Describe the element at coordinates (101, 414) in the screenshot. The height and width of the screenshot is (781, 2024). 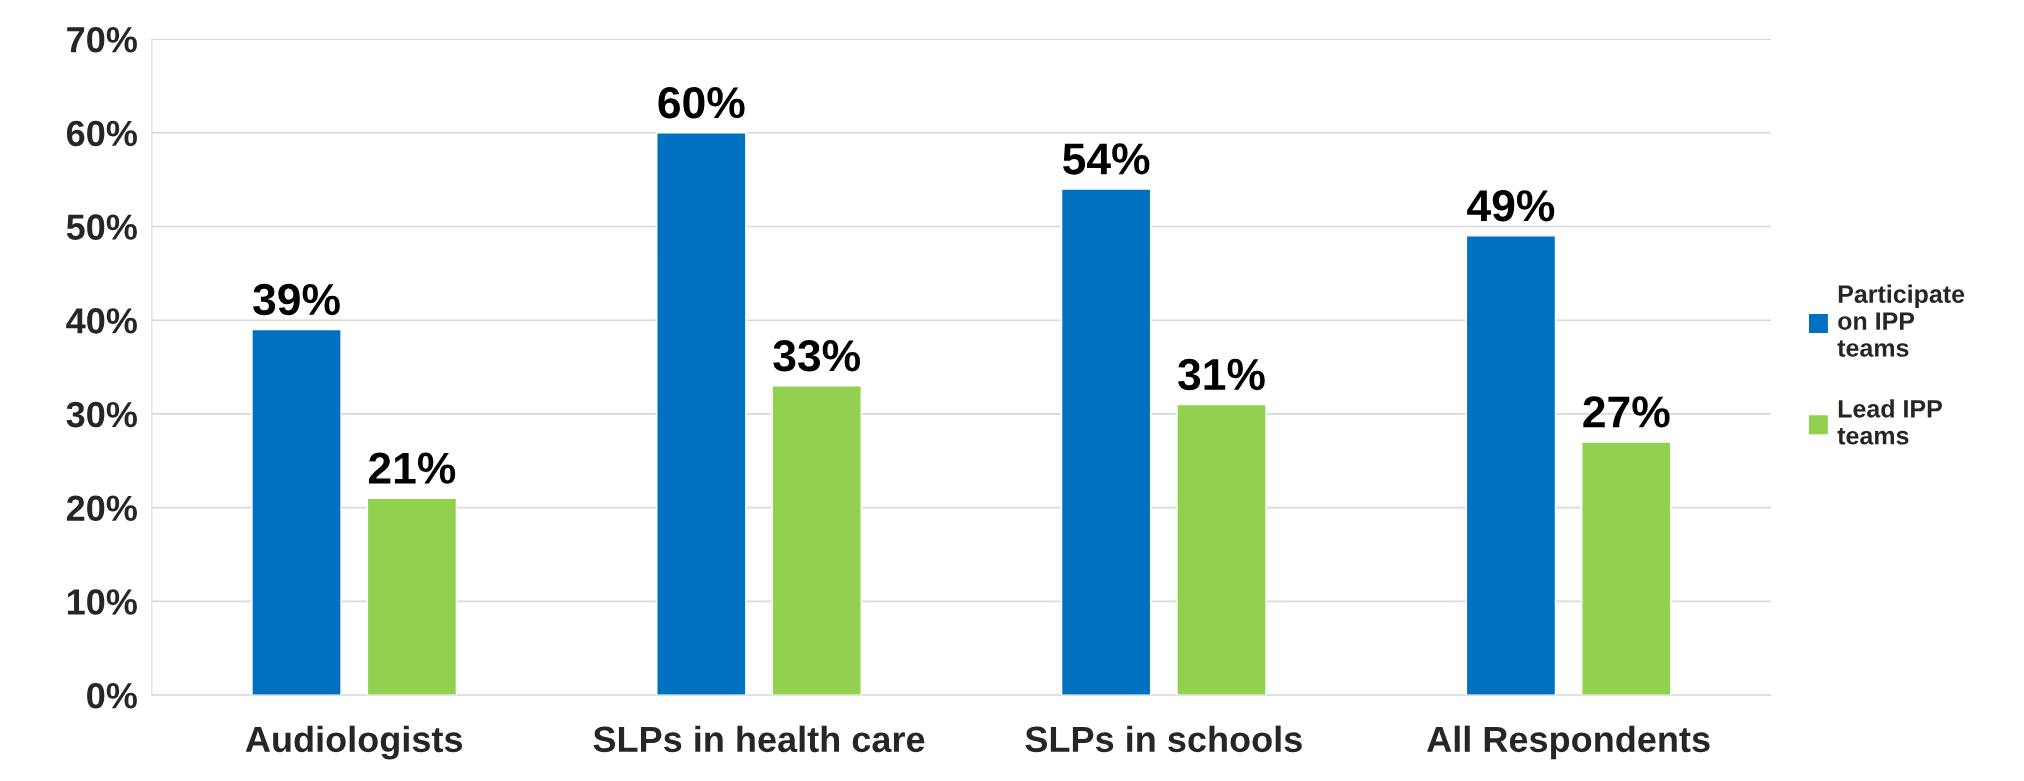
I see `y-tick-label: 30%` at that location.